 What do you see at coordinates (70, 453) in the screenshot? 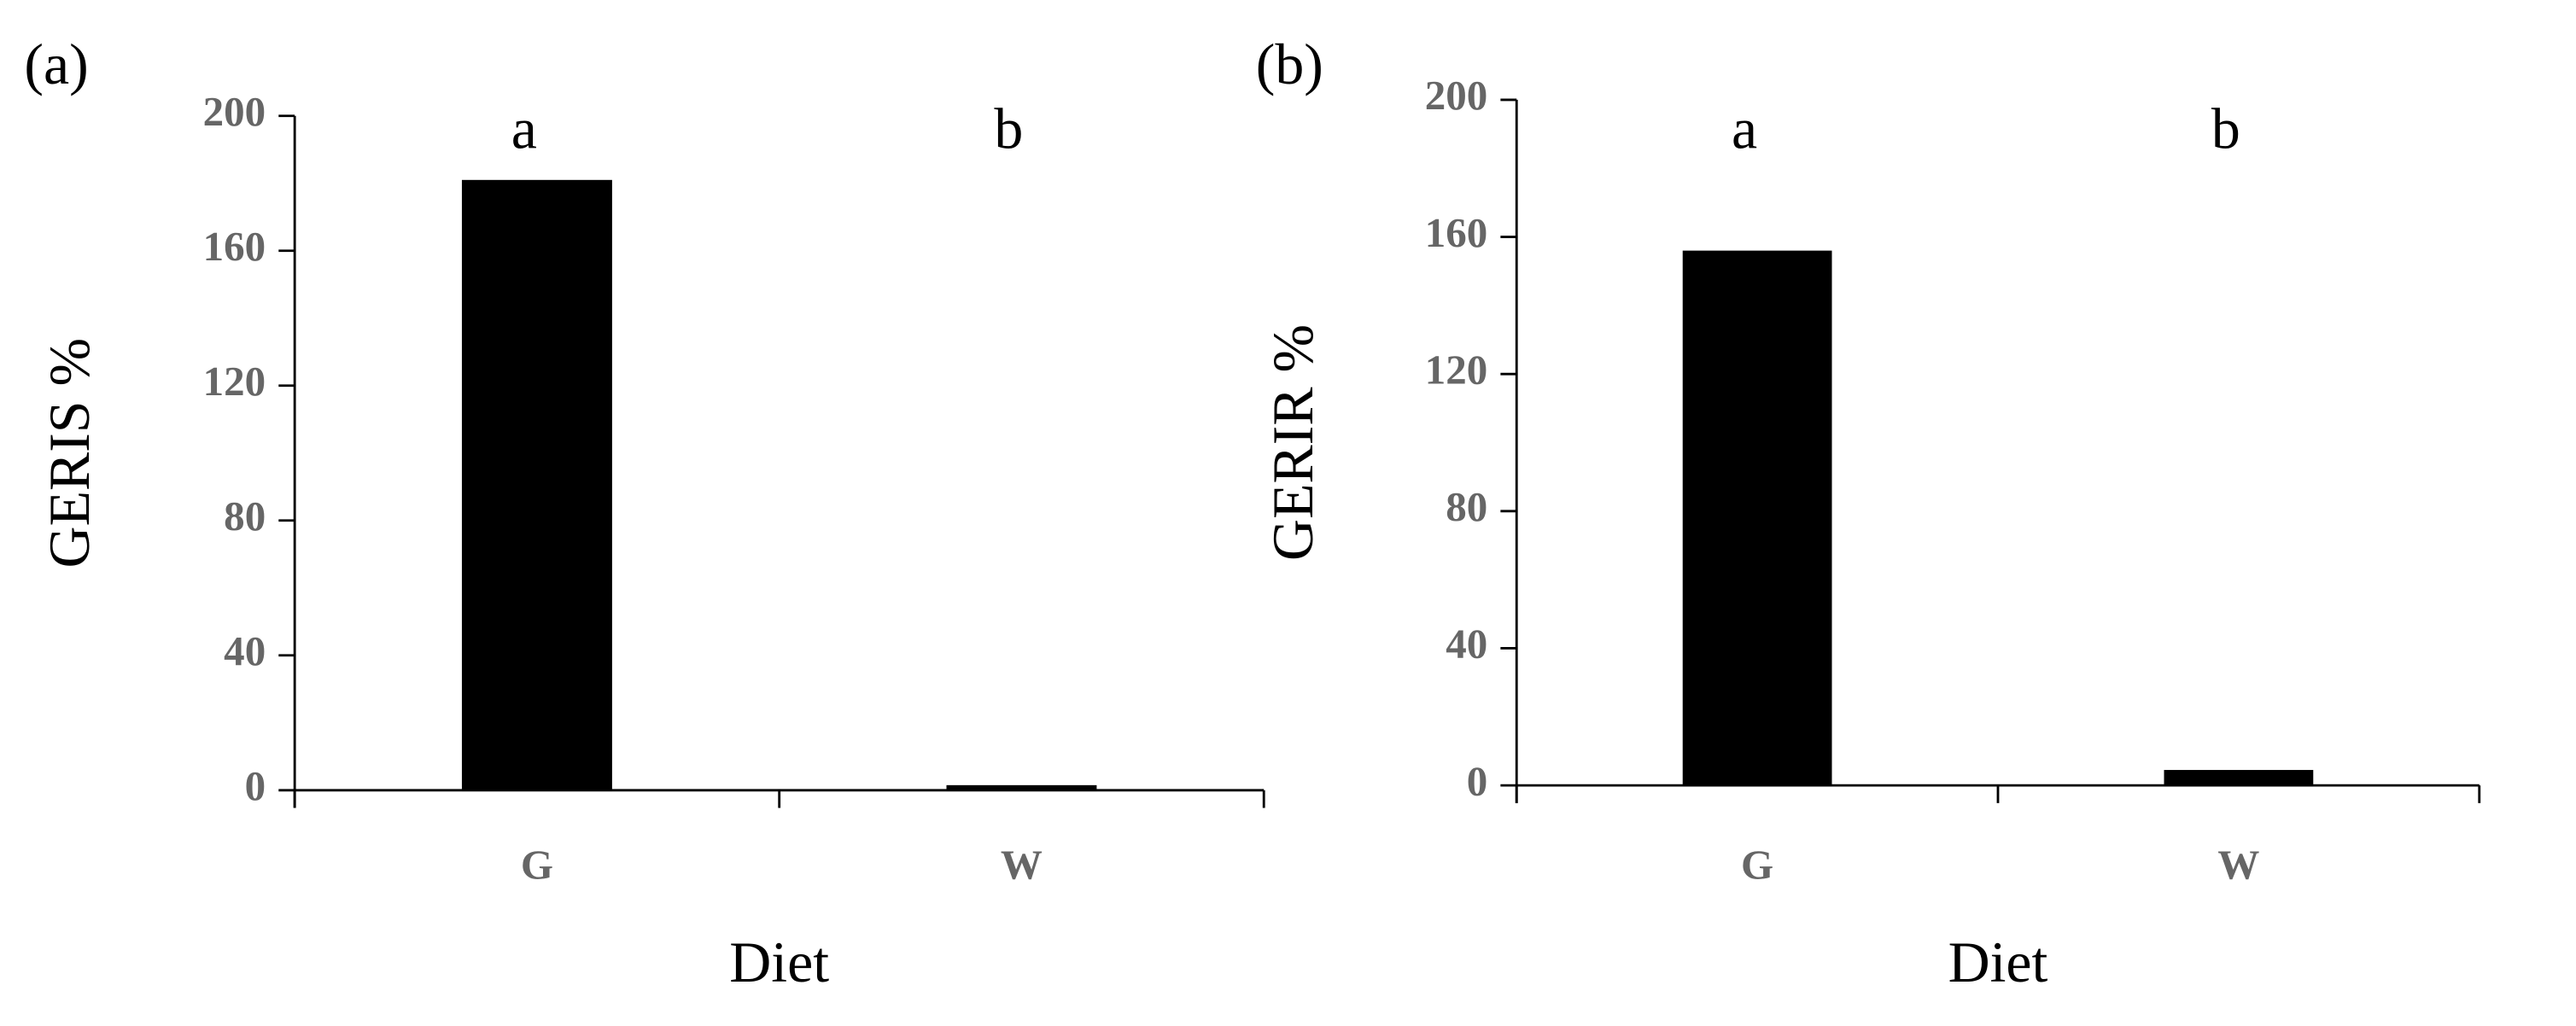
I see `y-axis-label: GERIS %` at bounding box center [70, 453].